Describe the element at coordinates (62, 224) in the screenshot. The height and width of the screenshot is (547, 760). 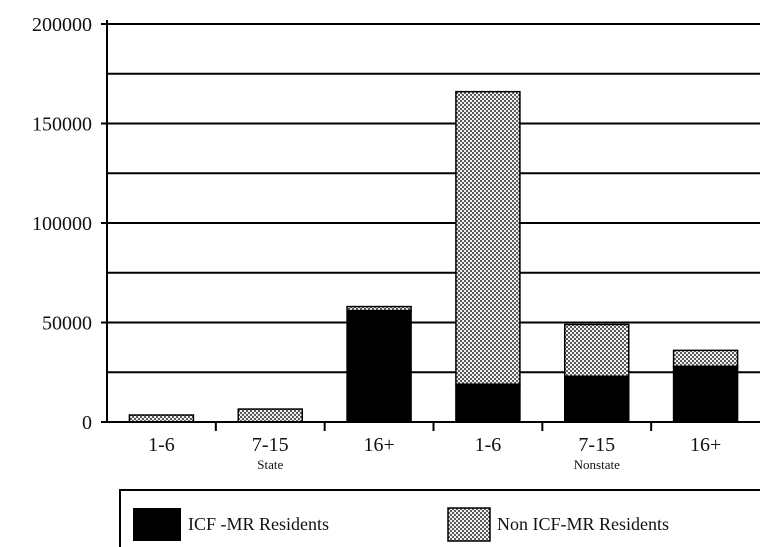
I see `y-tick-label: 100000` at that location.